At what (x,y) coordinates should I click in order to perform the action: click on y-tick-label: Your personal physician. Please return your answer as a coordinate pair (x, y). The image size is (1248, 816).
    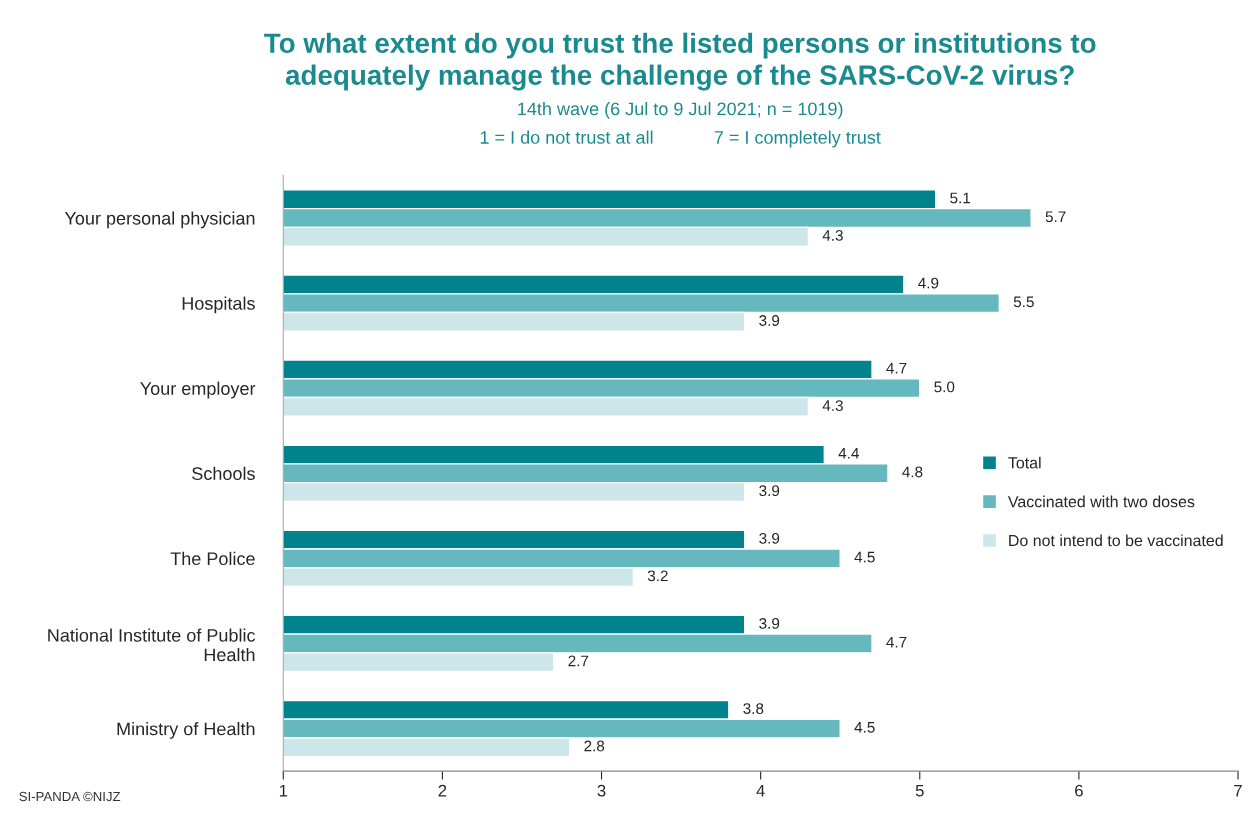
    Looking at the image, I should click on (159, 220).